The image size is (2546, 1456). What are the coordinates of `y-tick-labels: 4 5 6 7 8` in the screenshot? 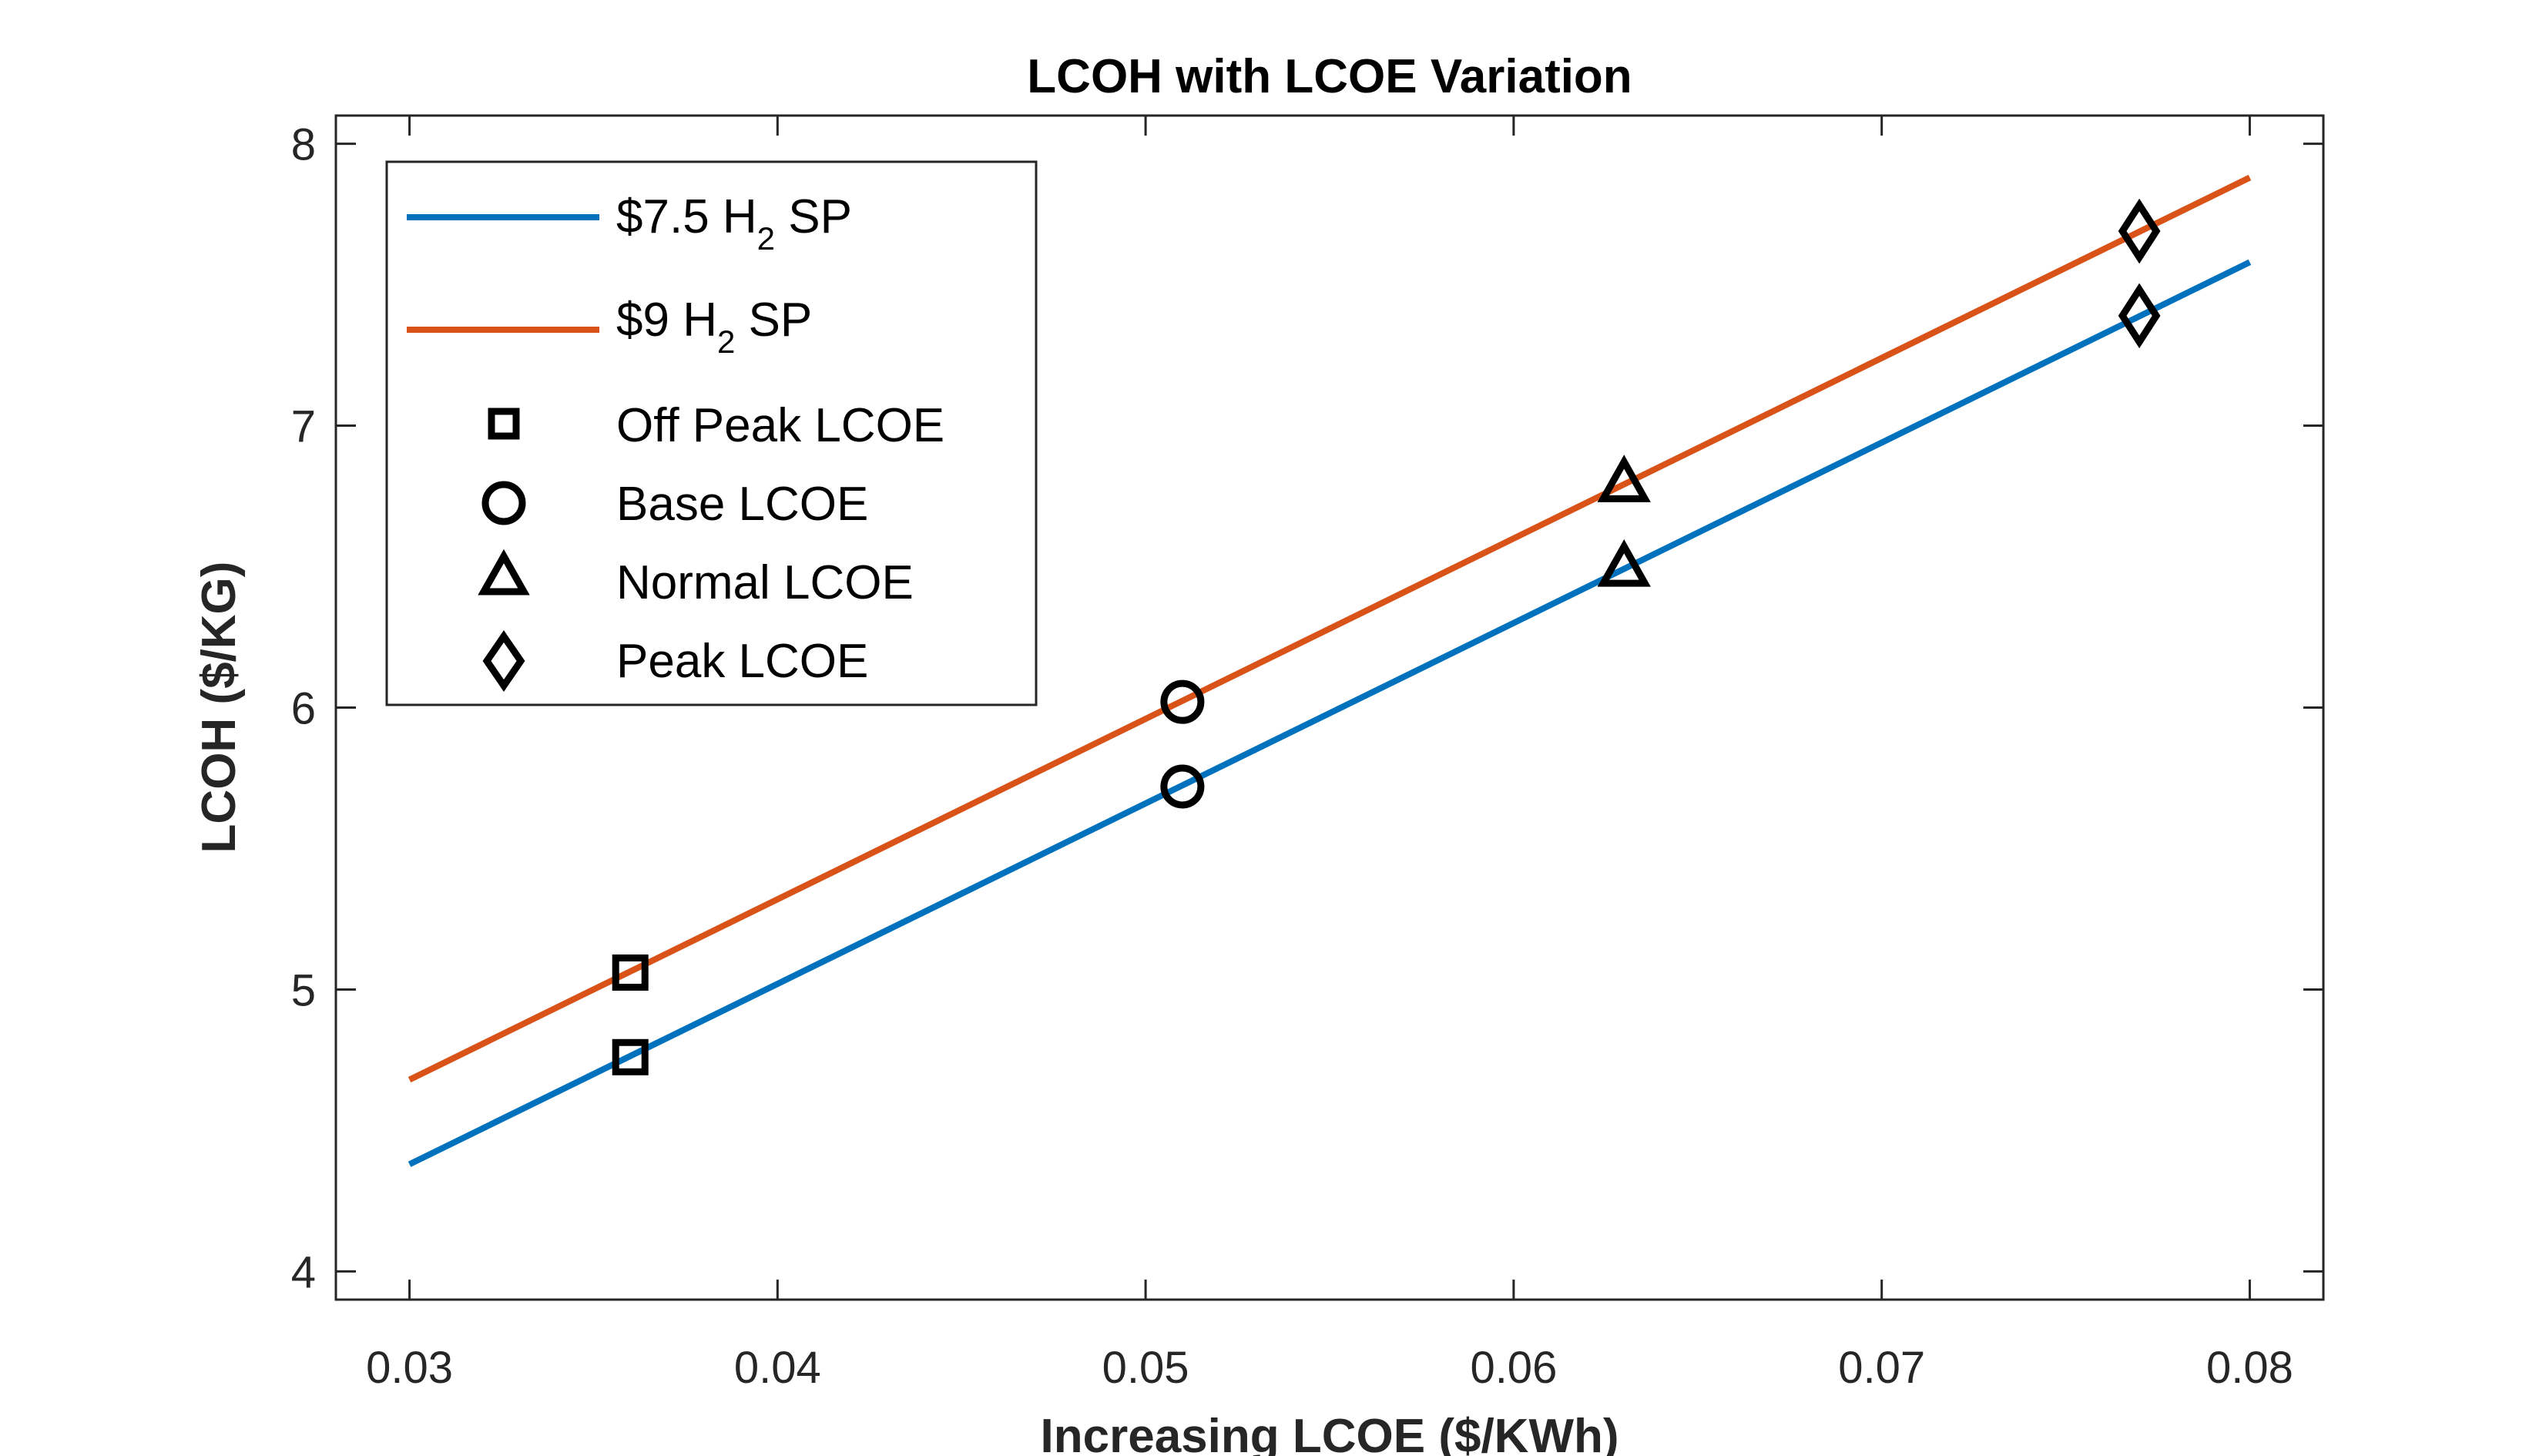 It's located at (303, 709).